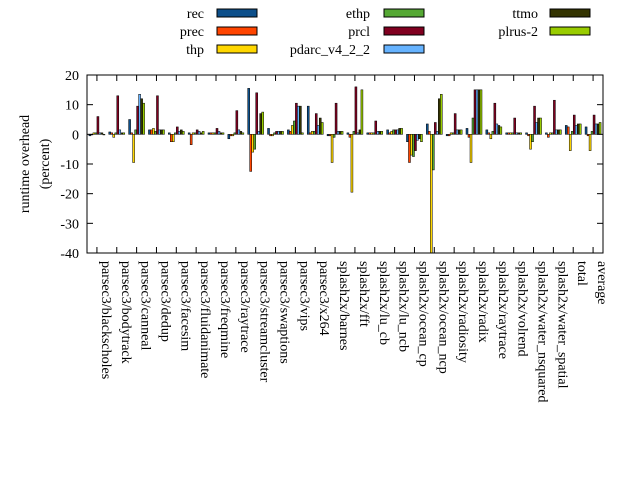  What do you see at coordinates (69, 224) in the screenshot?
I see `y-tick-label: -30` at bounding box center [69, 224].